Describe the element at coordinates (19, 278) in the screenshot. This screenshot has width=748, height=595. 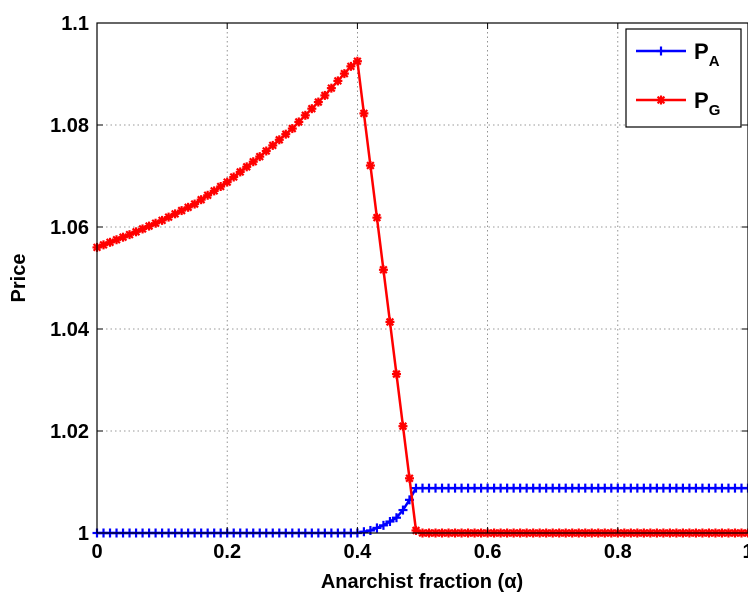
I see `y-axis-label: Price` at that location.